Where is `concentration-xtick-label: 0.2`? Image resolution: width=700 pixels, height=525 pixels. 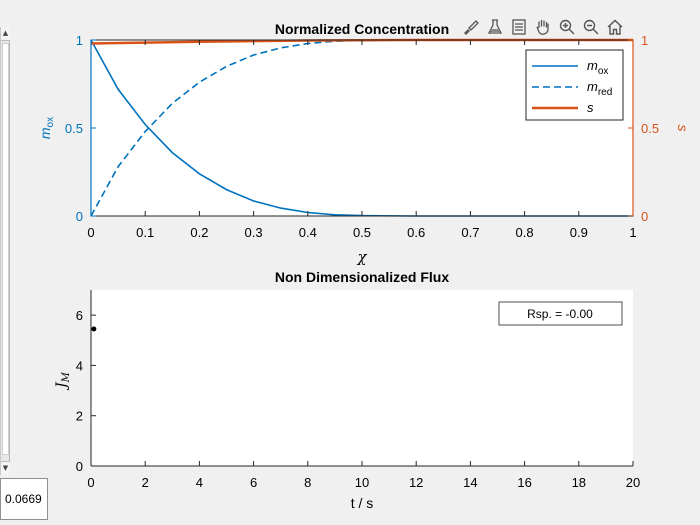 concentration-xtick-label: 0.2 is located at coordinates (199, 232).